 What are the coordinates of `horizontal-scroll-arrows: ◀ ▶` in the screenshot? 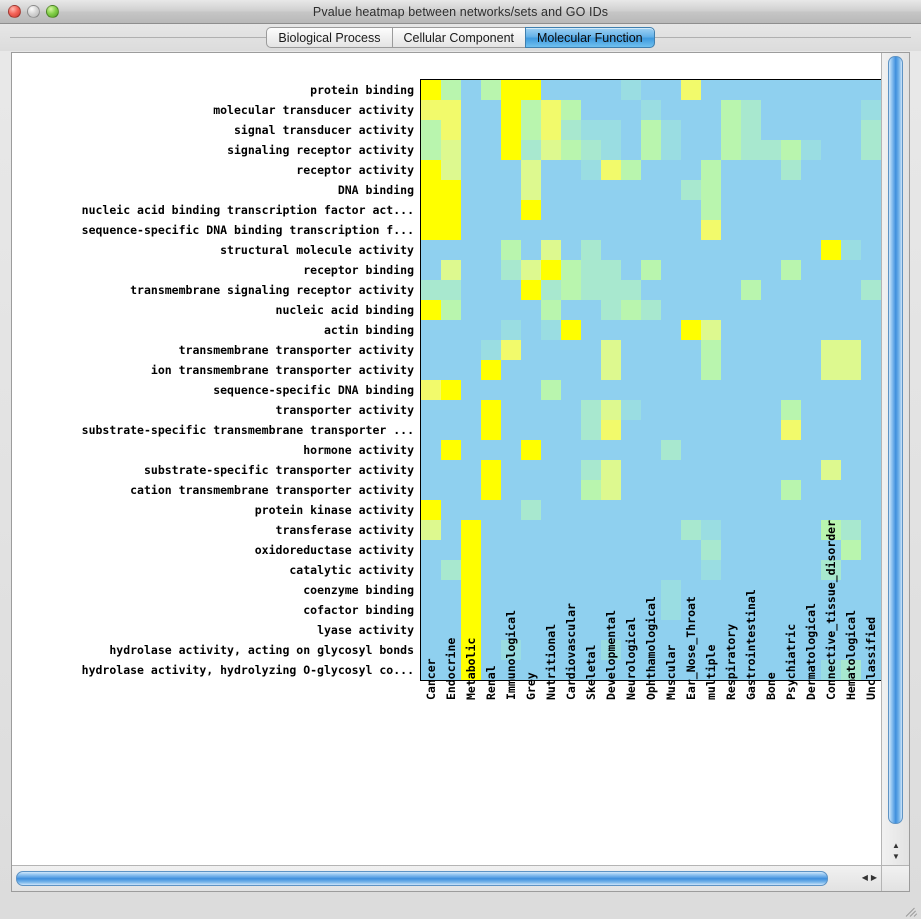 It's located at (869, 878).